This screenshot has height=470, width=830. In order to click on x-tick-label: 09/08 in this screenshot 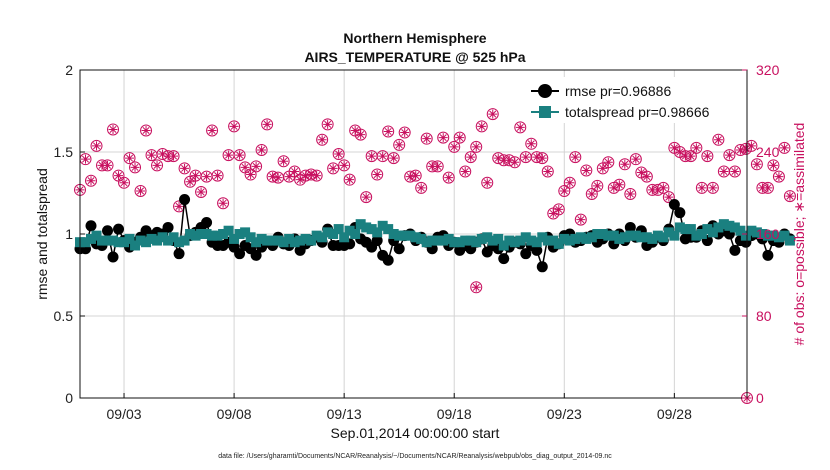, I will do `click(234, 414)`.